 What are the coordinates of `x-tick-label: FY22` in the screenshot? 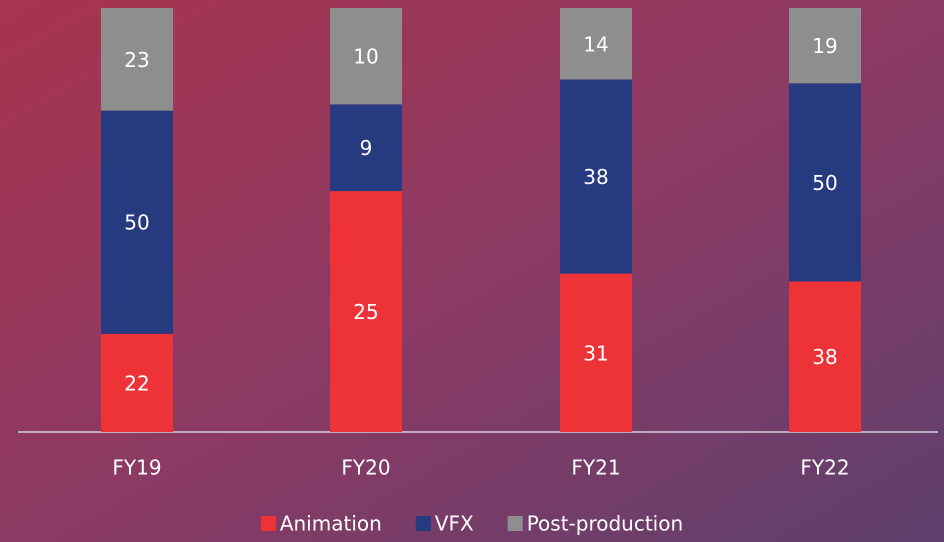 It's located at (824, 468).